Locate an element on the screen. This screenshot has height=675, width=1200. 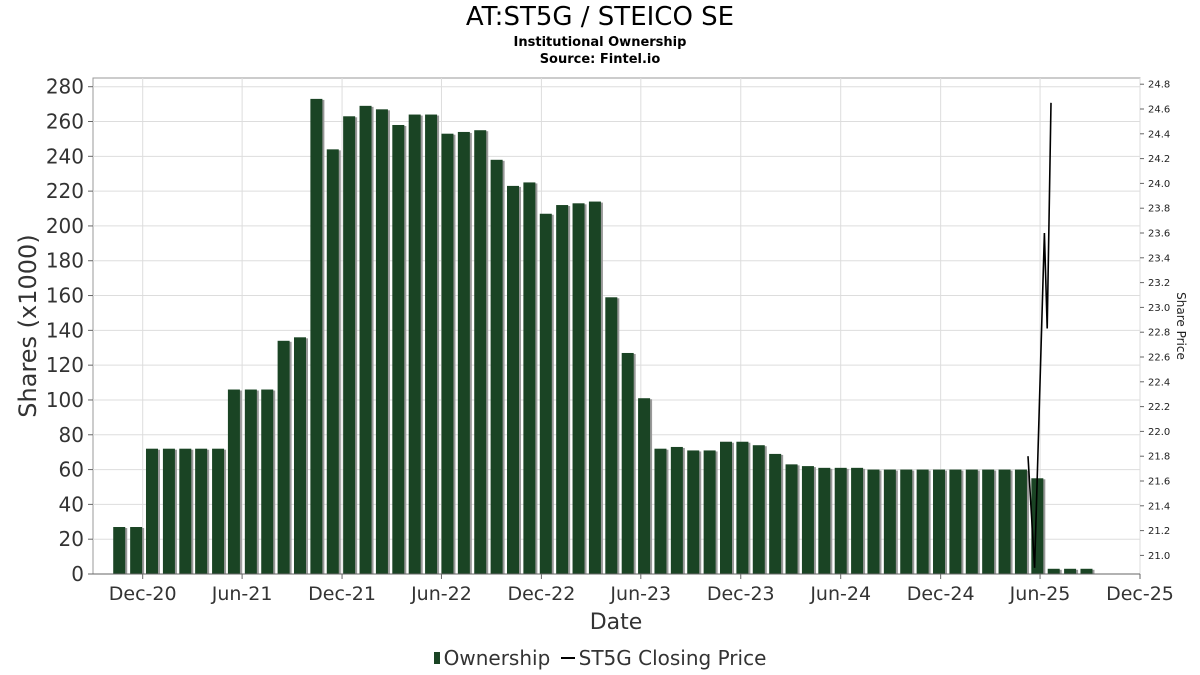
y-tick-label: 100 is located at coordinates (65, 400).